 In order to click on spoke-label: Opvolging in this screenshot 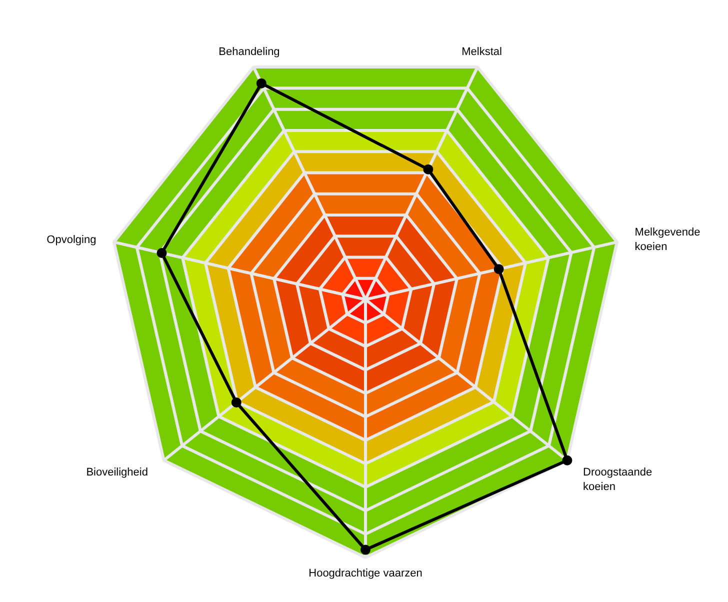, I will do `click(71, 240)`.